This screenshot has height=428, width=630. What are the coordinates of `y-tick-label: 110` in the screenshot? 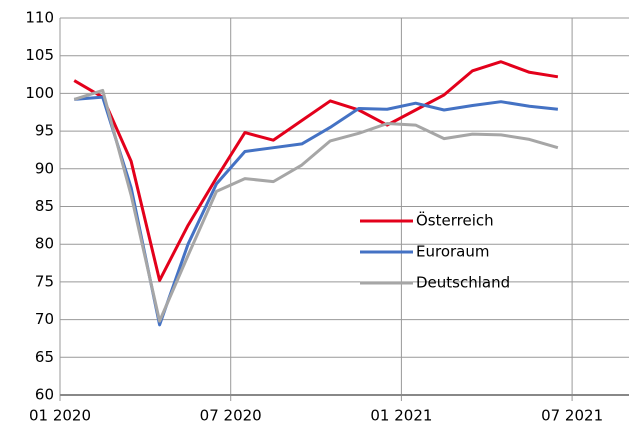 It's located at (39, 18).